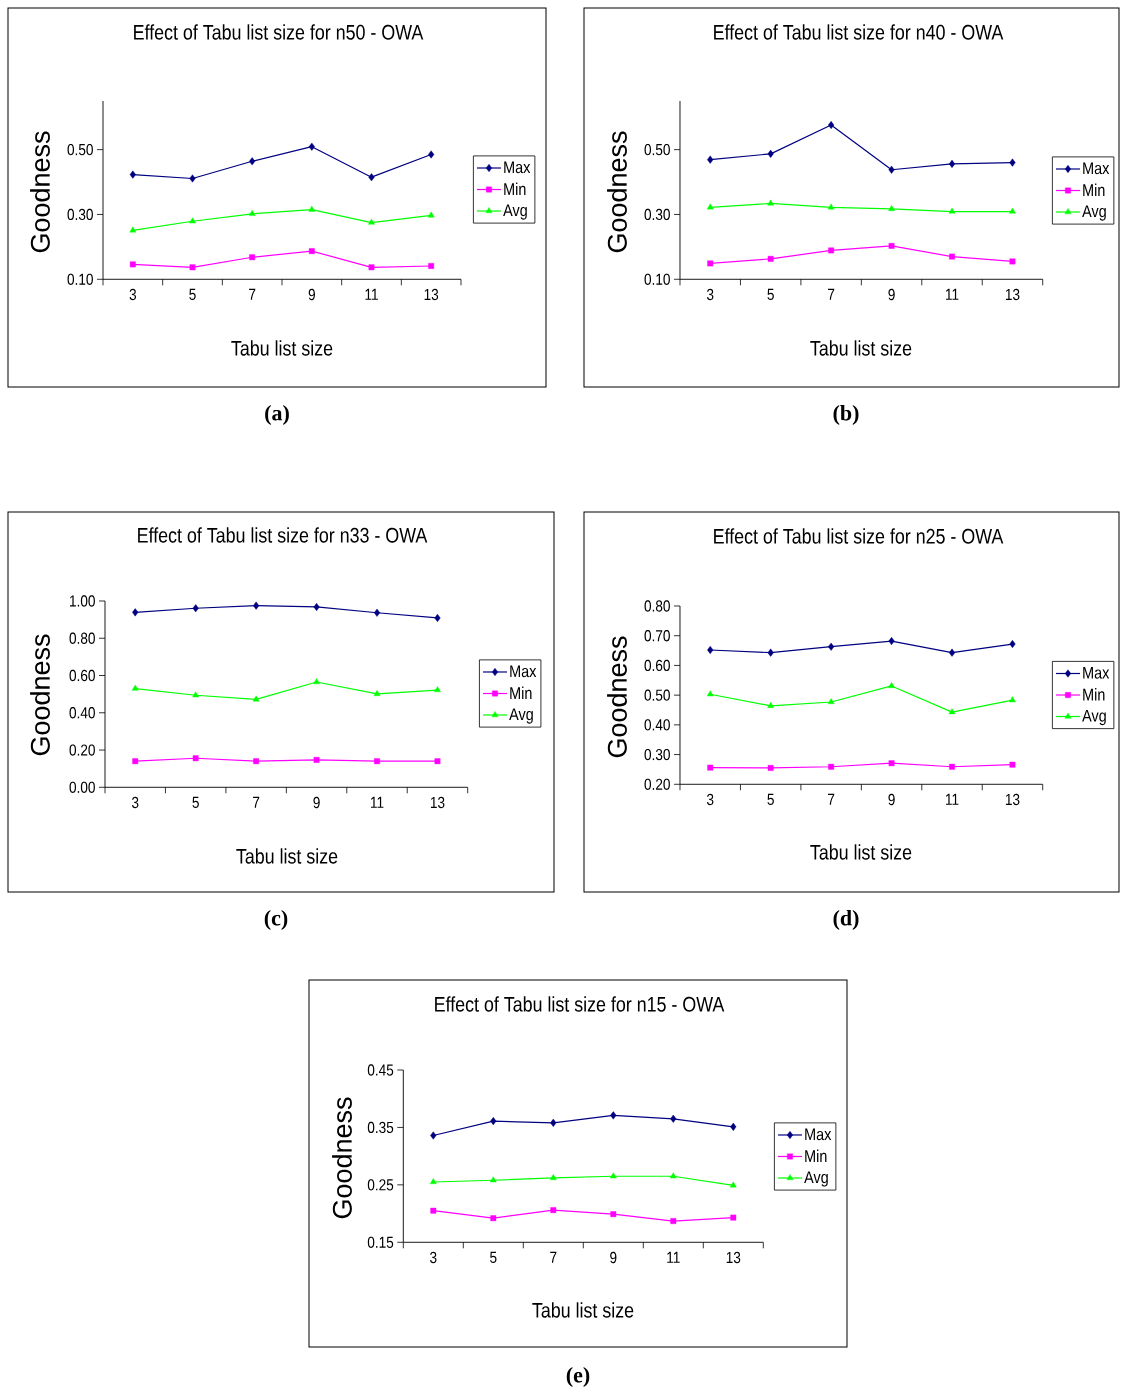 Image resolution: width=1122 pixels, height=1393 pixels. Describe the element at coordinates (861, 348) in the screenshot. I see `x-axis-title: Tabu list size` at that location.